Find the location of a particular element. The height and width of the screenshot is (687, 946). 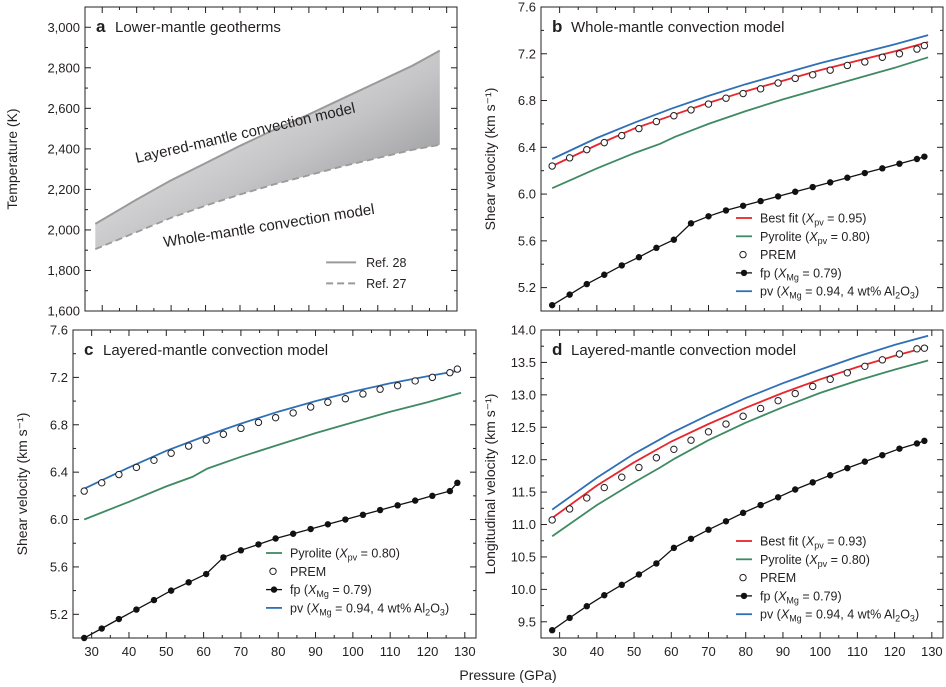

x-tick-label: 80 is located at coordinates (278, 651).